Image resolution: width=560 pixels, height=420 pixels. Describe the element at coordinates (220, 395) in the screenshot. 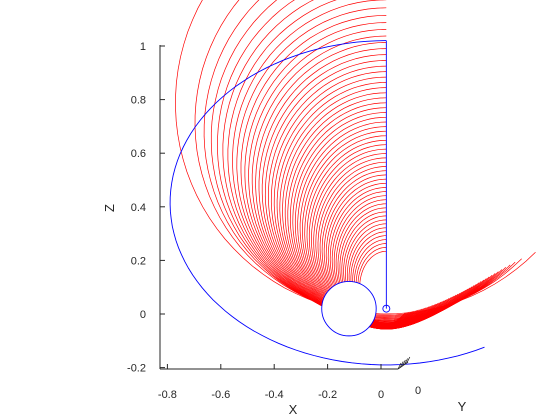

I see `x-tick-label: -0.6` at that location.